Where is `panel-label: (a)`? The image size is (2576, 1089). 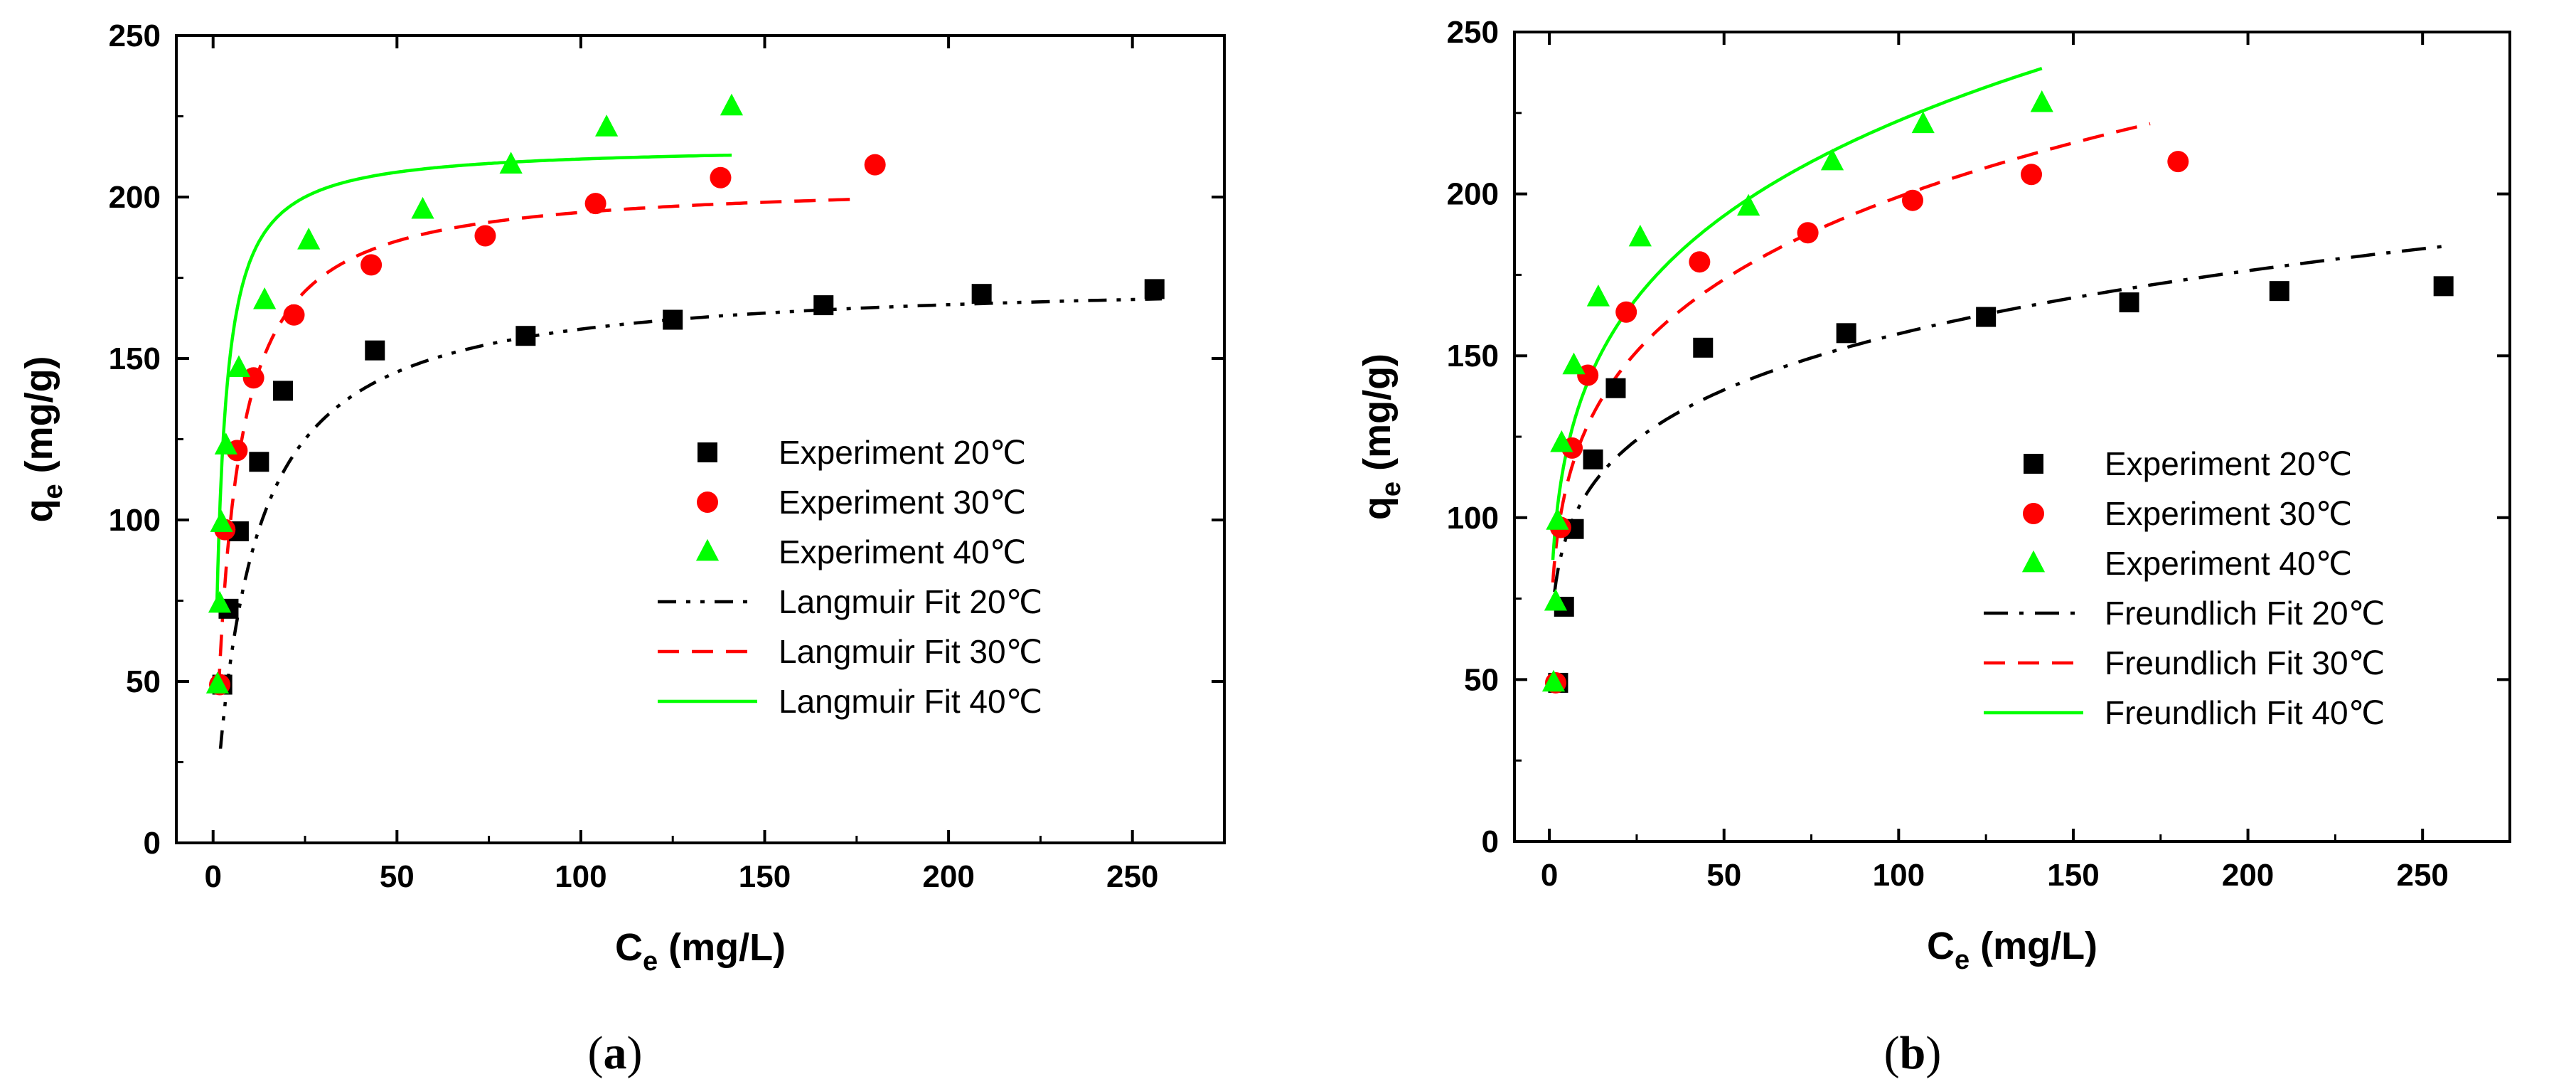 panel-label: (a) is located at coordinates (615, 1053).